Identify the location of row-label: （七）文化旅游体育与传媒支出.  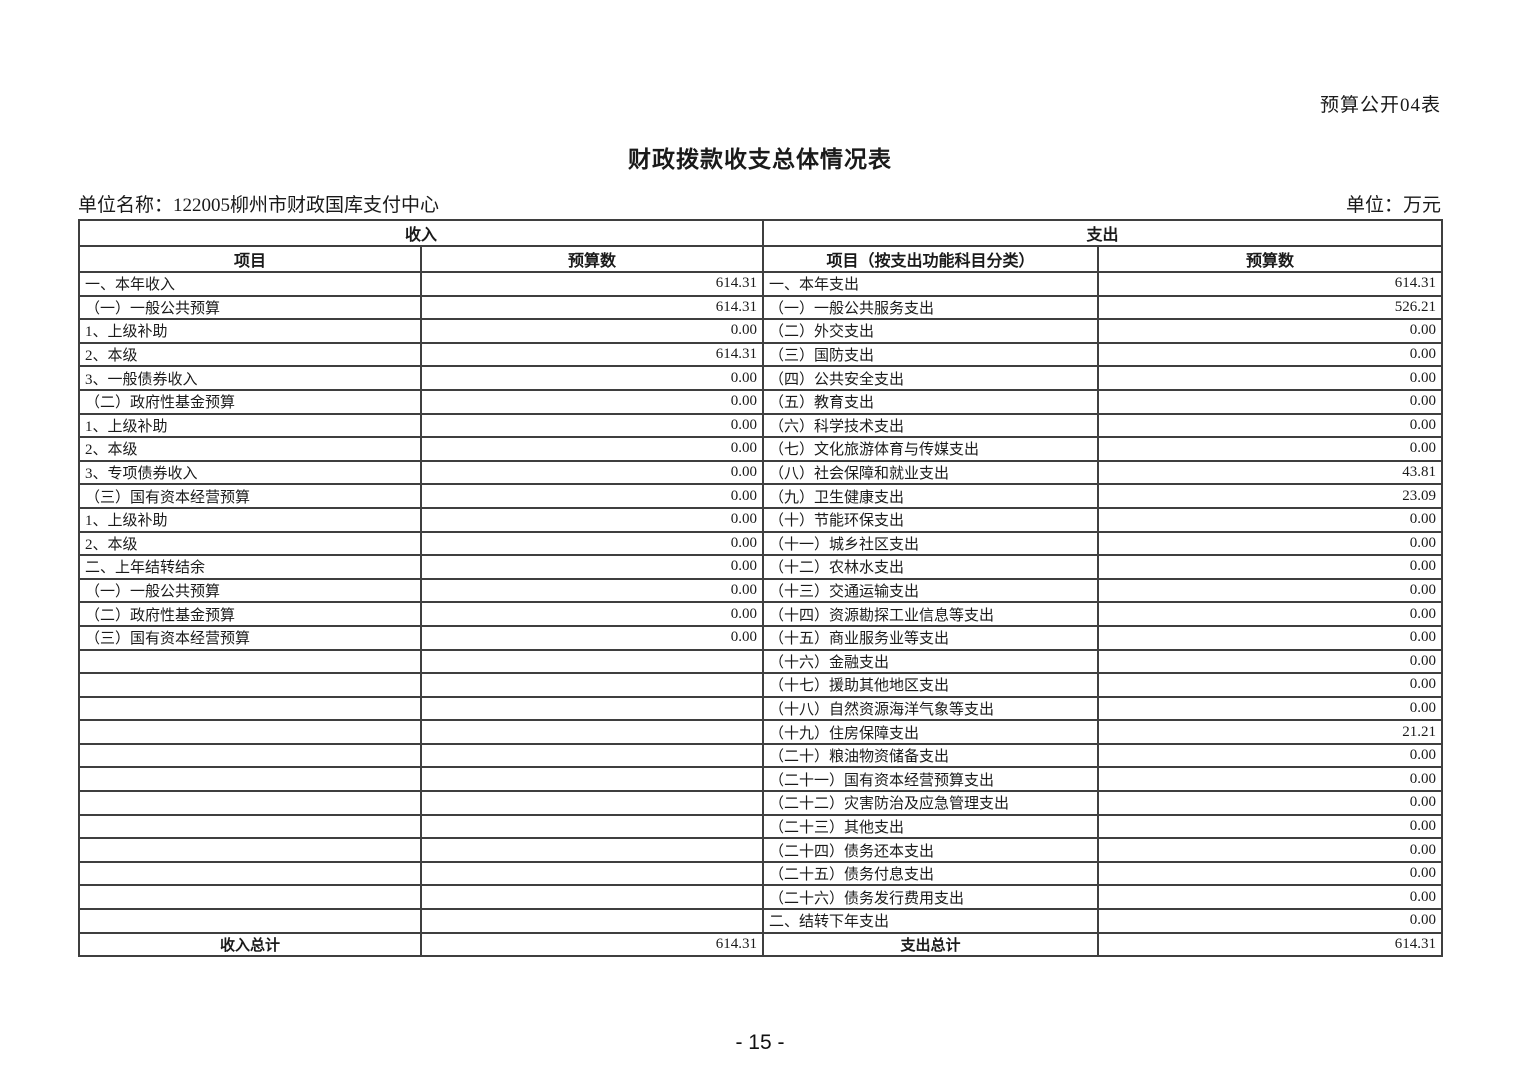
(931, 449).